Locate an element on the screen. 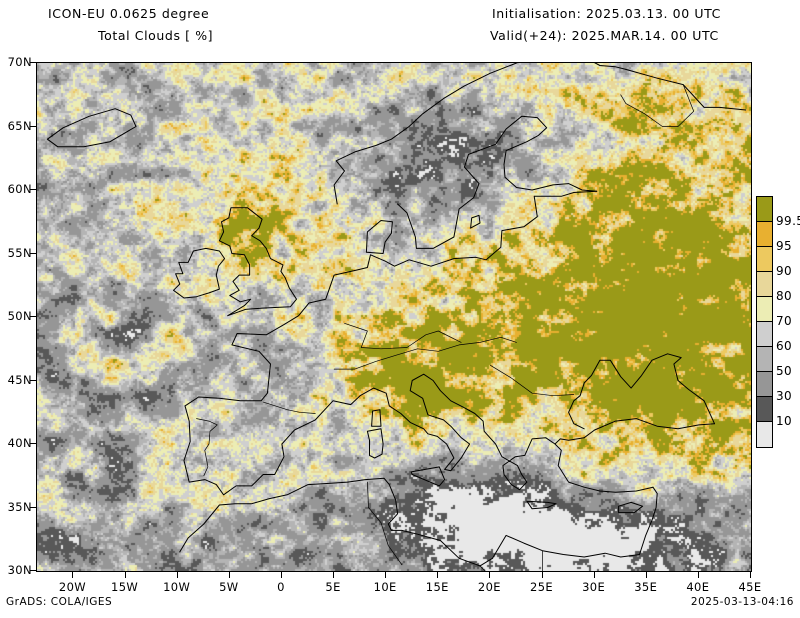  y-axis-label: 50N is located at coordinates (19, 316).